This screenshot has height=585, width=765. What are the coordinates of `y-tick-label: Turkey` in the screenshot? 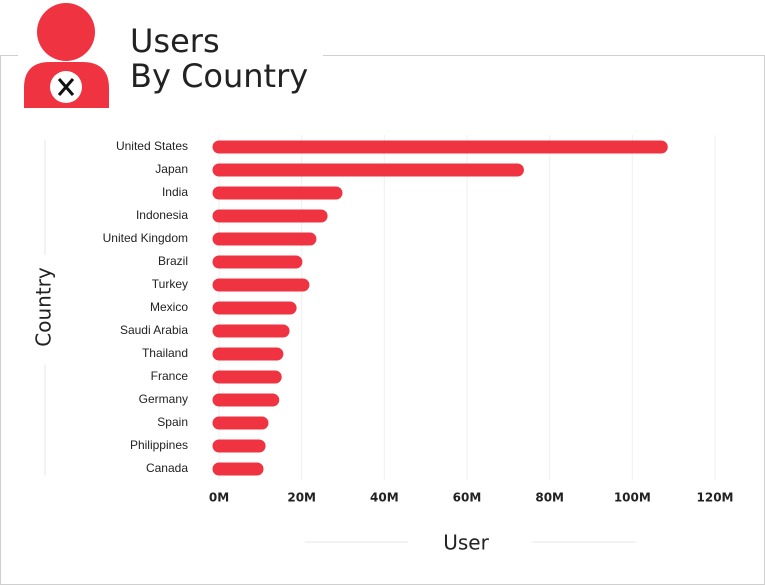 It's located at (170, 284).